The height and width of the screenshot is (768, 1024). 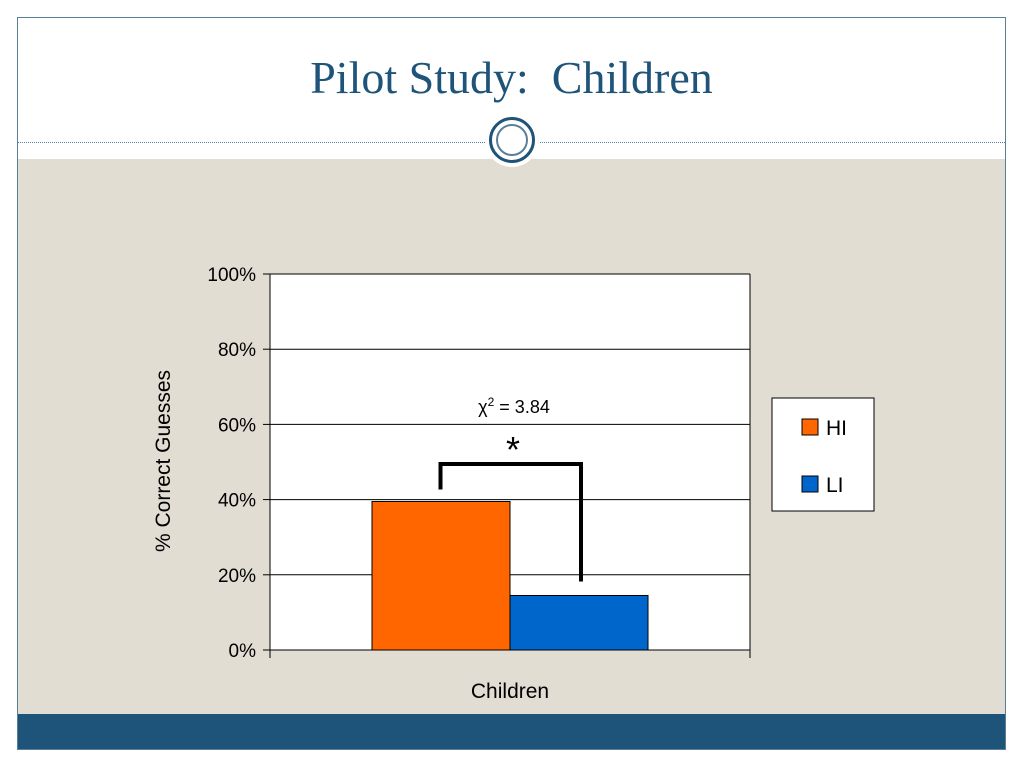 What do you see at coordinates (510, 522) in the screenshot?
I see `significance-bracket` at bounding box center [510, 522].